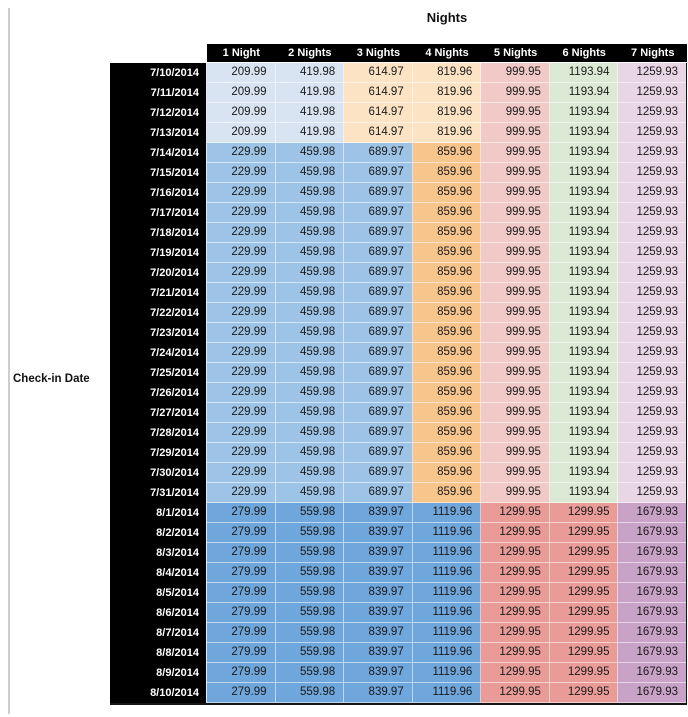 This screenshot has height=717, width=688. I want to click on date-cell: 7/23/2014, so click(158, 333).